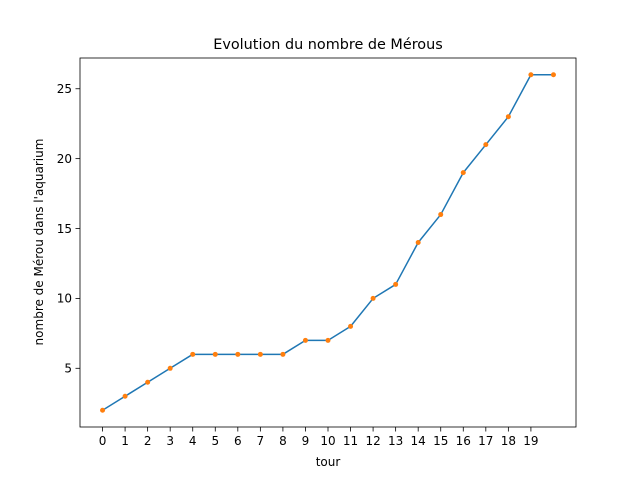 Image resolution: width=640 pixels, height=484 pixels. What do you see at coordinates (327, 45) in the screenshot?
I see `chart-title: Evolution du nombre de Mérous` at bounding box center [327, 45].